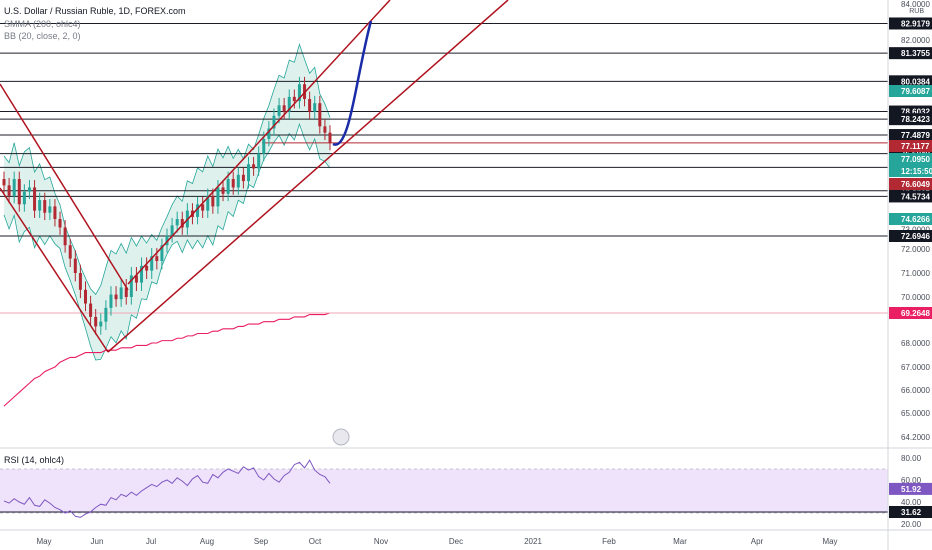 This screenshot has width=932, height=550. Describe the element at coordinates (915, 23) in the screenshot. I see `level-price-label: 82.9179` at that location.